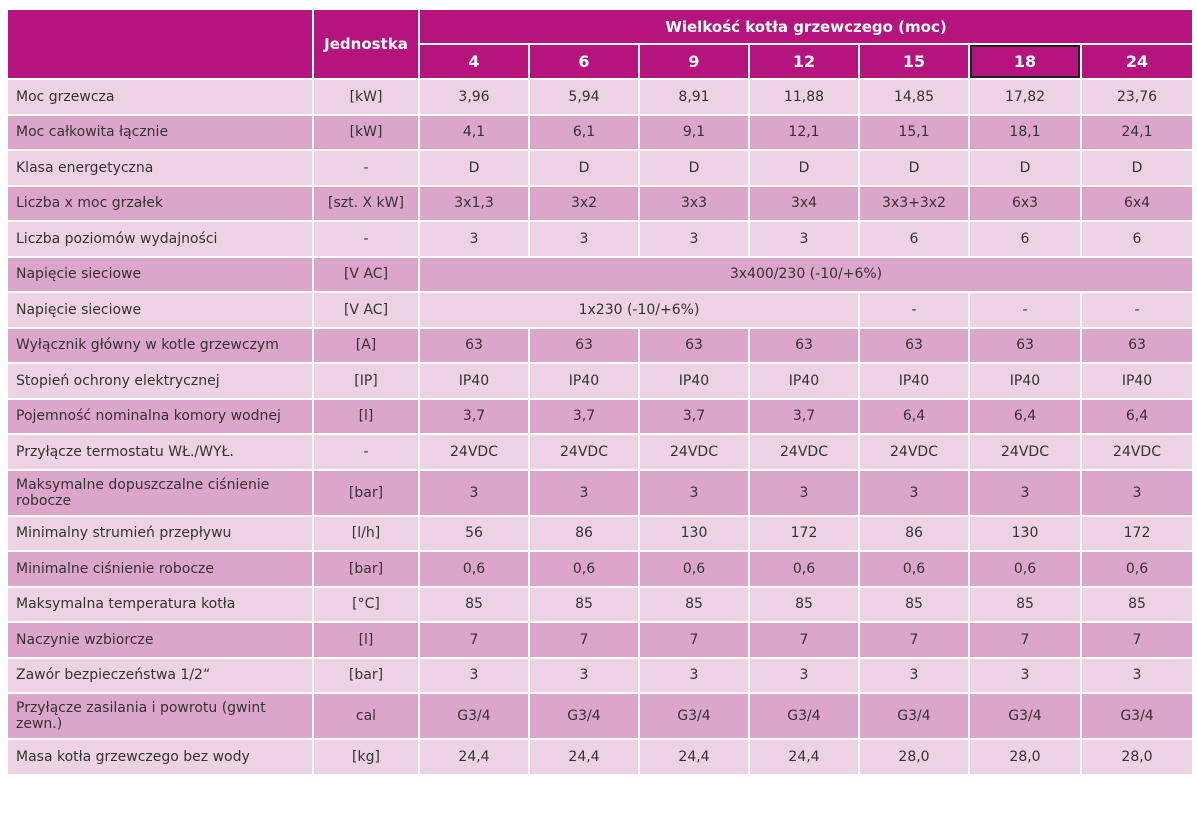  Describe the element at coordinates (694, 97) in the screenshot. I see `value-cell: 8,91` at that location.